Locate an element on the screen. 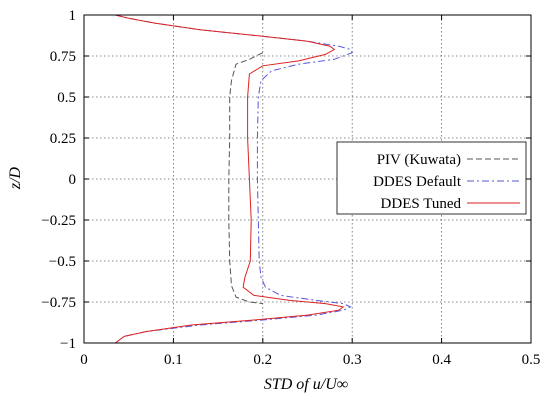 This screenshot has width=550, height=401. x-axis-label: STD of u/U∞ is located at coordinates (306, 384).